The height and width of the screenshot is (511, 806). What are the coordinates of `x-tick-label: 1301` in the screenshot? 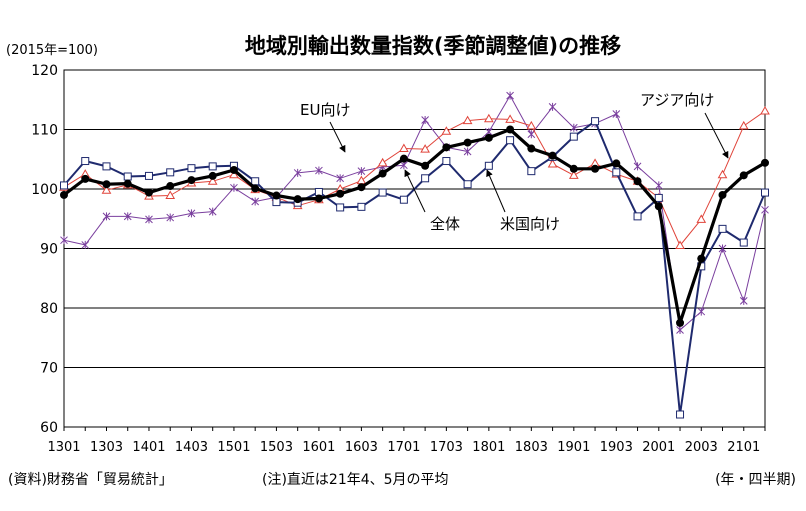 It's located at (63, 447).